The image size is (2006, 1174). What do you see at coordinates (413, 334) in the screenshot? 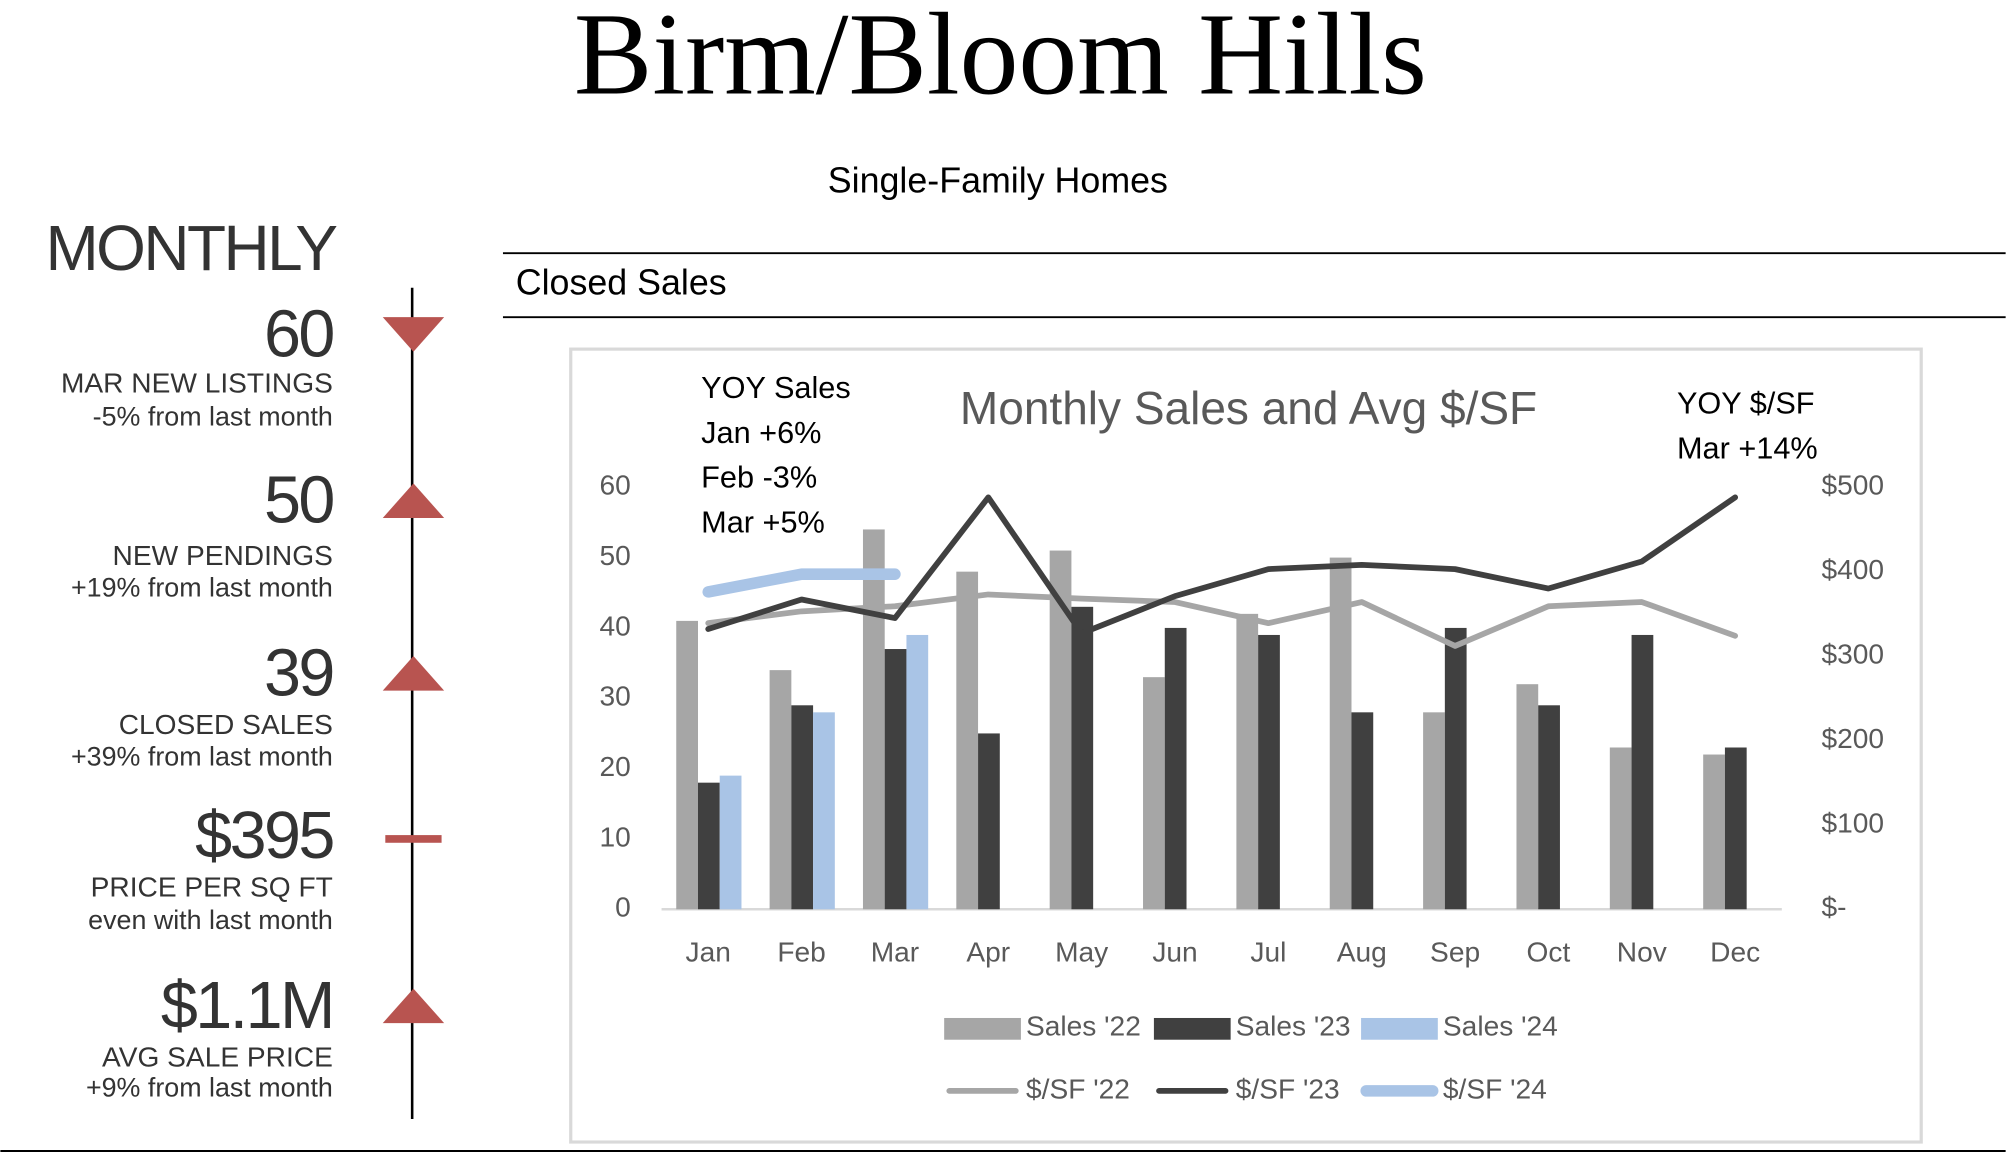
I see `indicator-down` at bounding box center [413, 334].